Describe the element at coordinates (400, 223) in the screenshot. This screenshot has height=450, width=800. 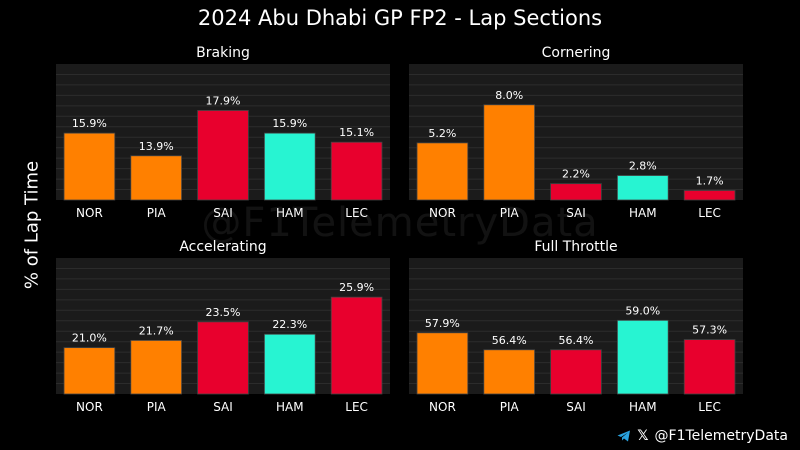
I see `watermark: @F1TelemetryData` at that location.